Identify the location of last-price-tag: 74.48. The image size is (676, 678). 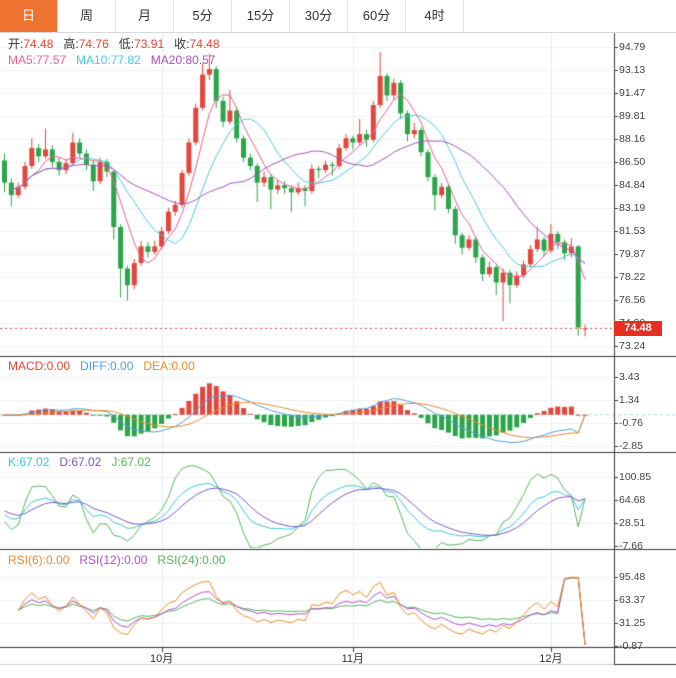
(638, 328).